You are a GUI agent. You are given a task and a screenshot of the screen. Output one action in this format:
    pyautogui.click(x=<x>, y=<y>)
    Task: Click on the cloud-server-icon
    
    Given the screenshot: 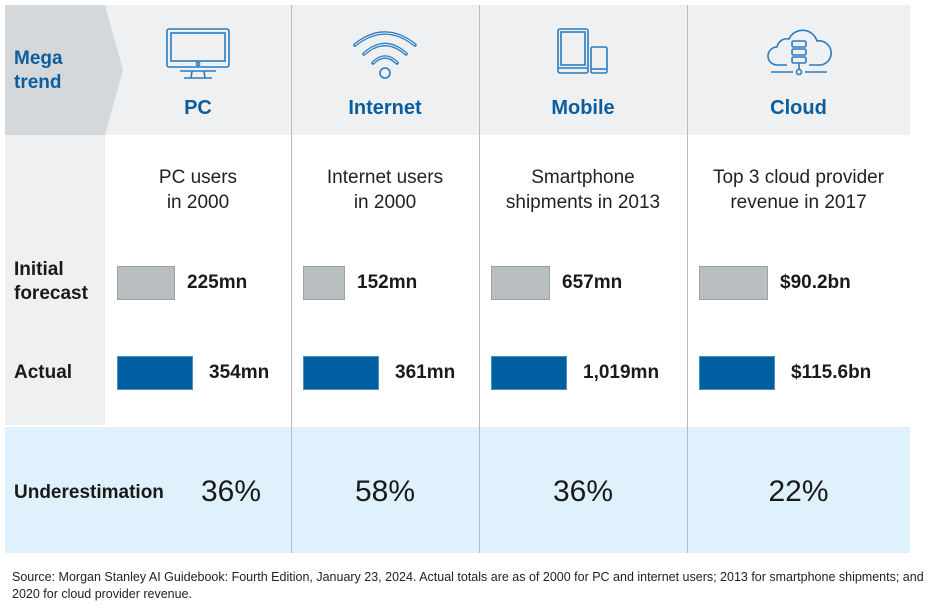 What is the action you would take?
    pyautogui.click(x=799, y=57)
    